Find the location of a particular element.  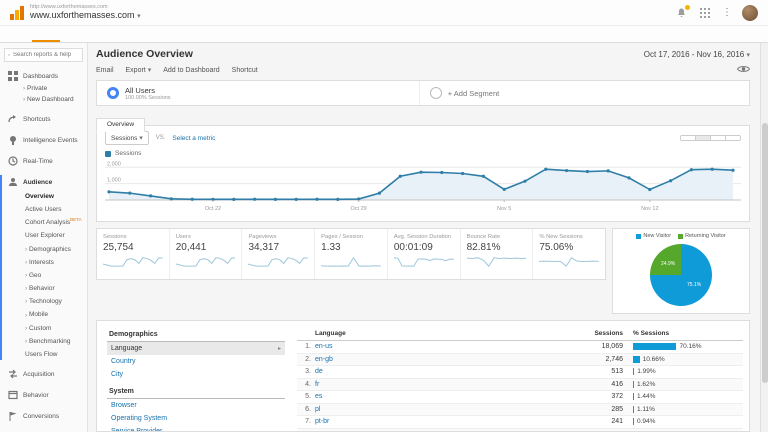

dimension-link: City▸ is located at coordinates (117, 374).